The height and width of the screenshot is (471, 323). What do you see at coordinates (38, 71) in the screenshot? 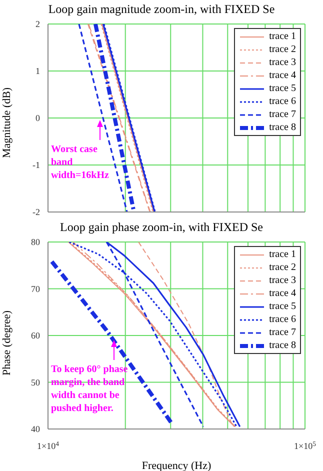
I see `y-tick-label: 1` at bounding box center [38, 71].